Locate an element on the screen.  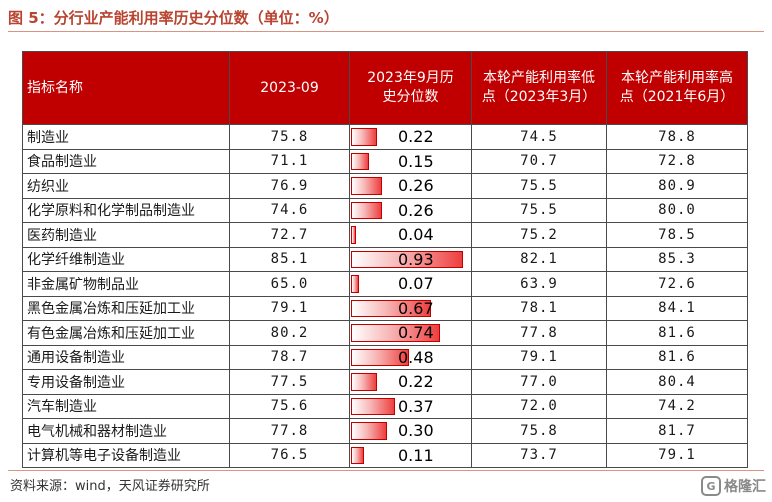
row-high-value: 78.8 is located at coordinates (677, 137).